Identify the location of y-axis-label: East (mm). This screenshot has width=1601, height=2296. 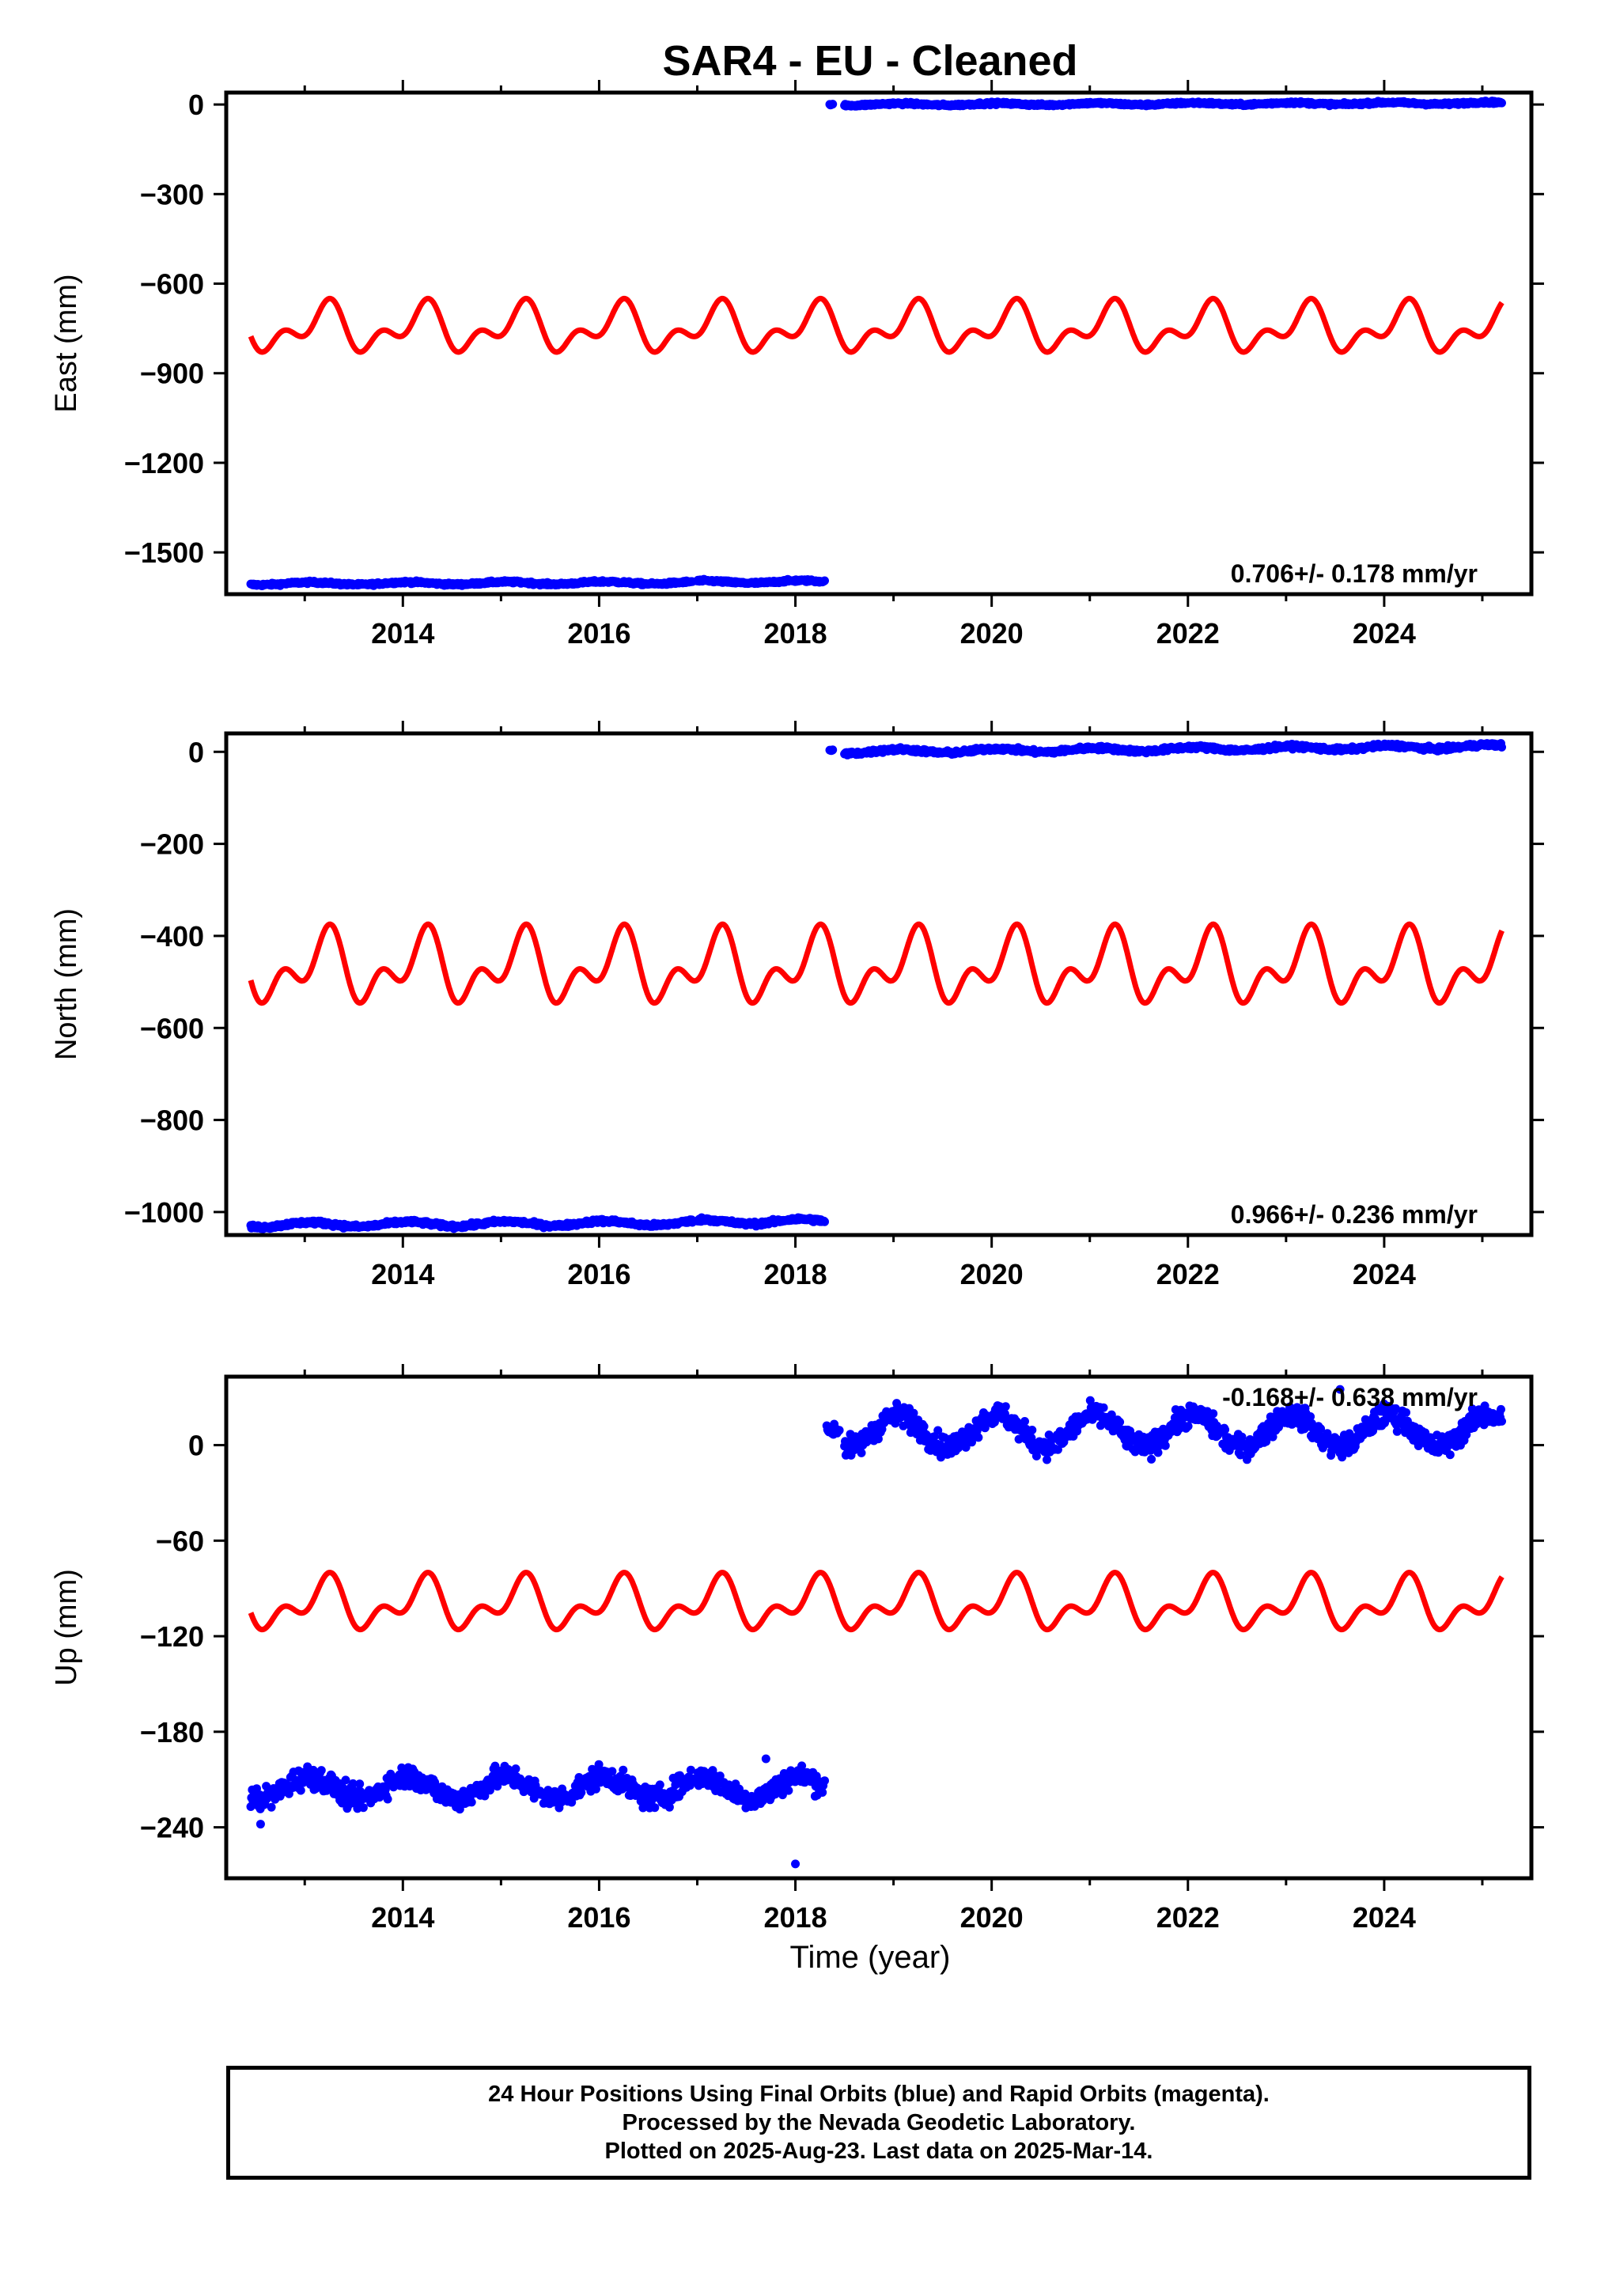
(66, 343).